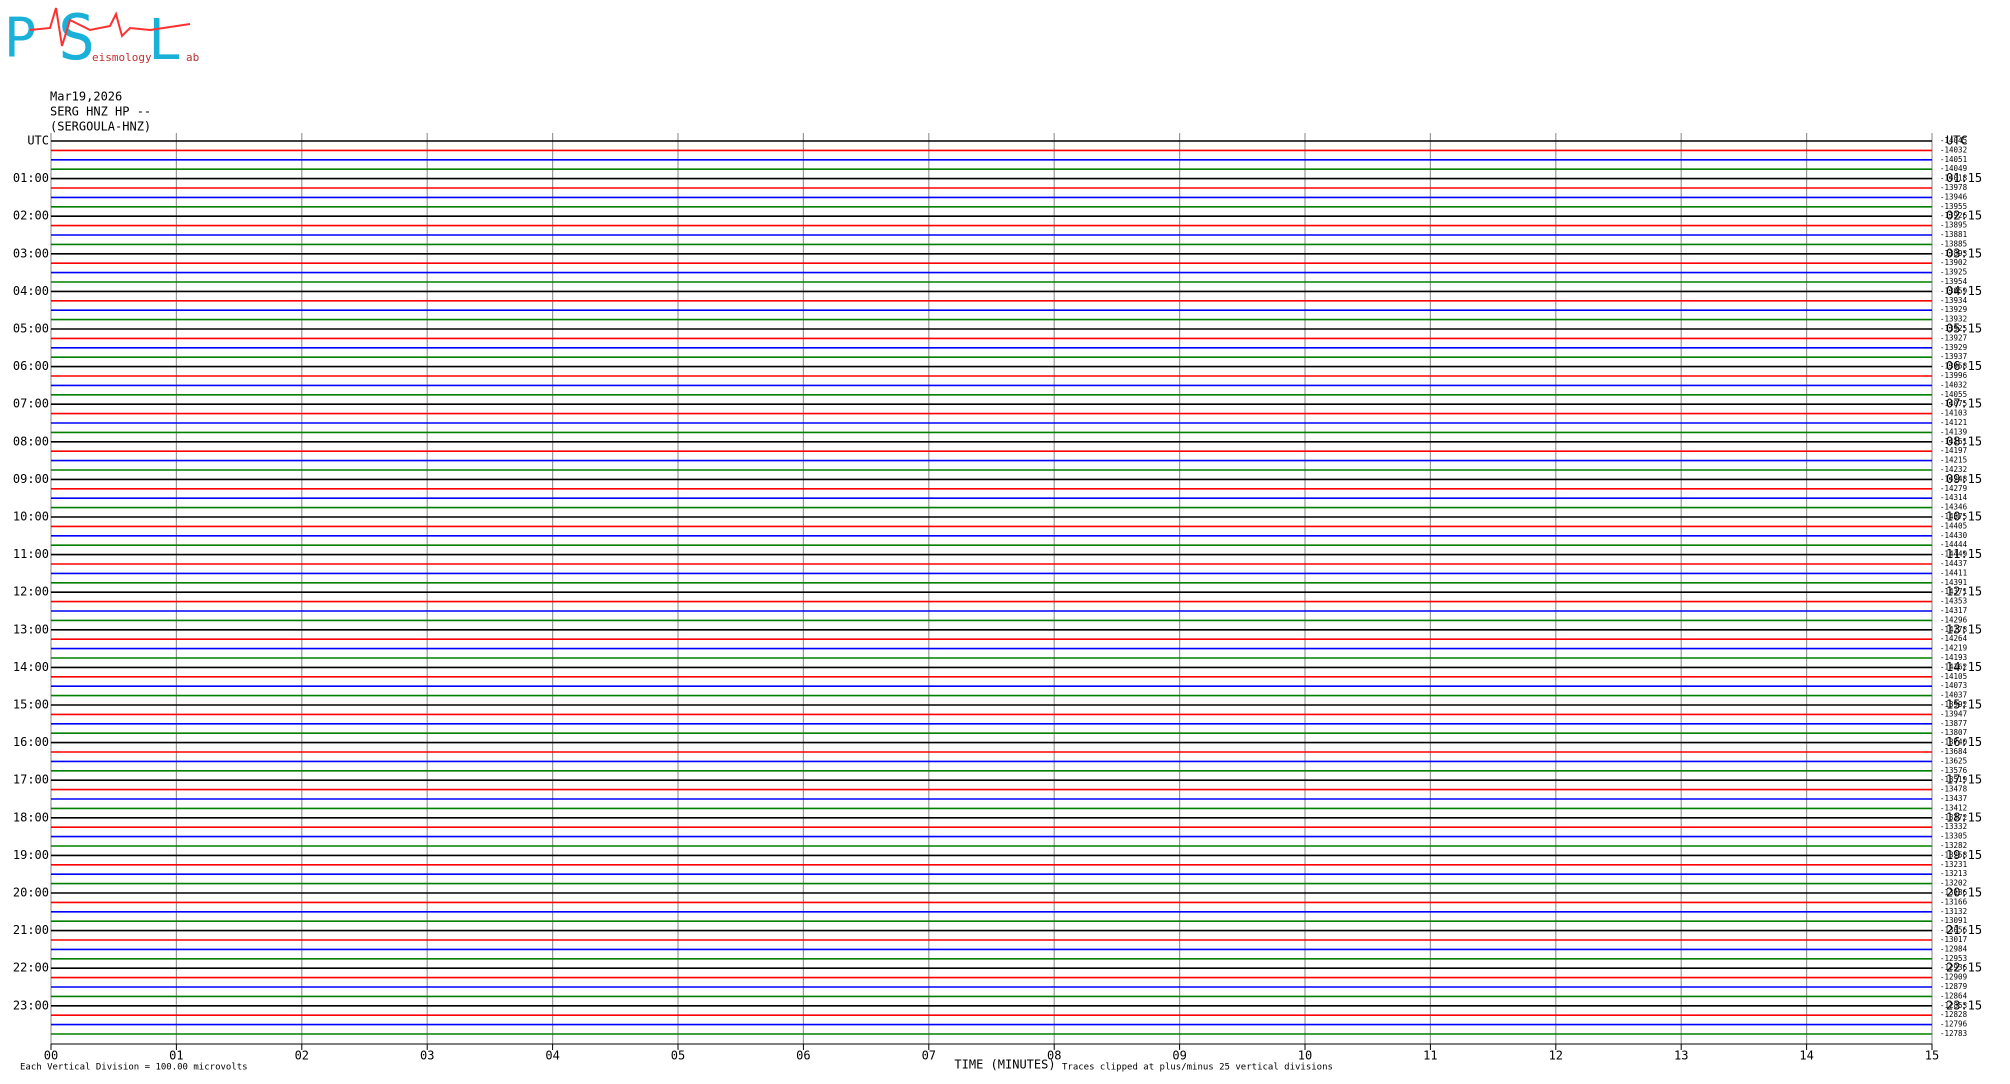 This screenshot has width=2010, height=1084. What do you see at coordinates (176, 1056) in the screenshot?
I see `x-tick-label: 01` at bounding box center [176, 1056].